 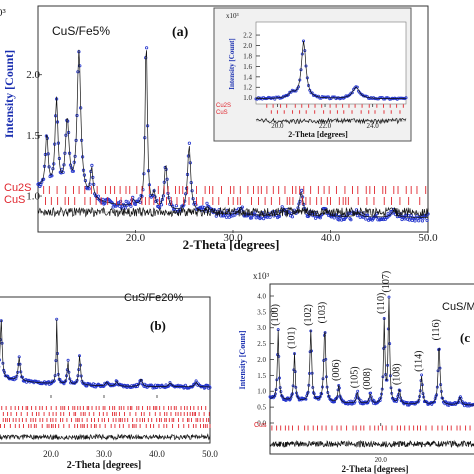 What do you see at coordinates (261, 296) in the screenshot?
I see `y-tick-label: 4.0` at bounding box center [261, 296].